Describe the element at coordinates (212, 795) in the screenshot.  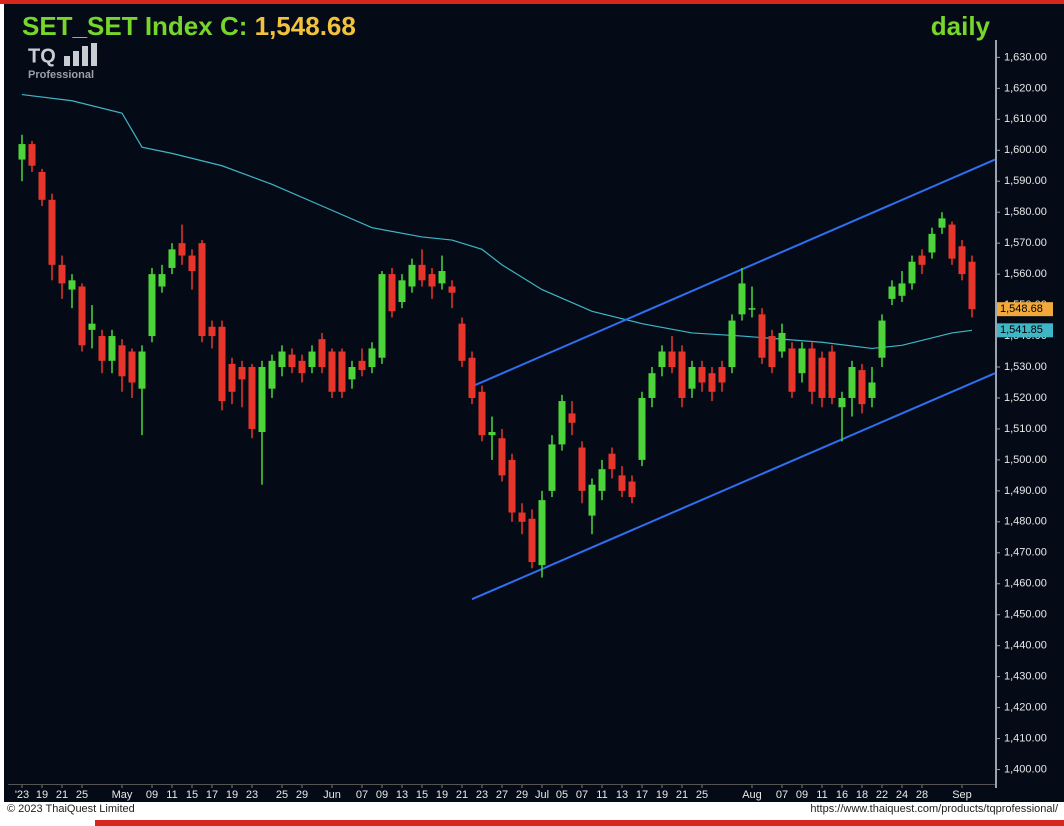
I see `x-tick-label: 17` at that location.